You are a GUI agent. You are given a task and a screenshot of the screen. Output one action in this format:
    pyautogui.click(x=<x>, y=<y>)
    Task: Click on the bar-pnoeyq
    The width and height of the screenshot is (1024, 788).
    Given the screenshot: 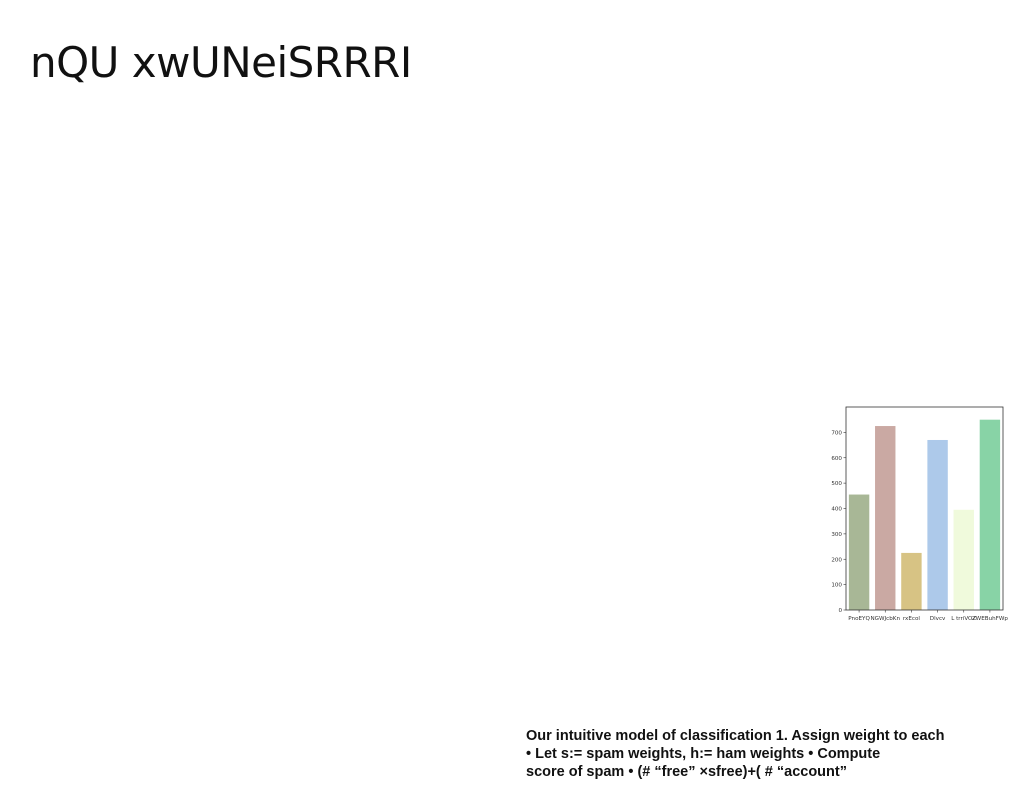 What is the action you would take?
    pyautogui.click(x=859, y=552)
    